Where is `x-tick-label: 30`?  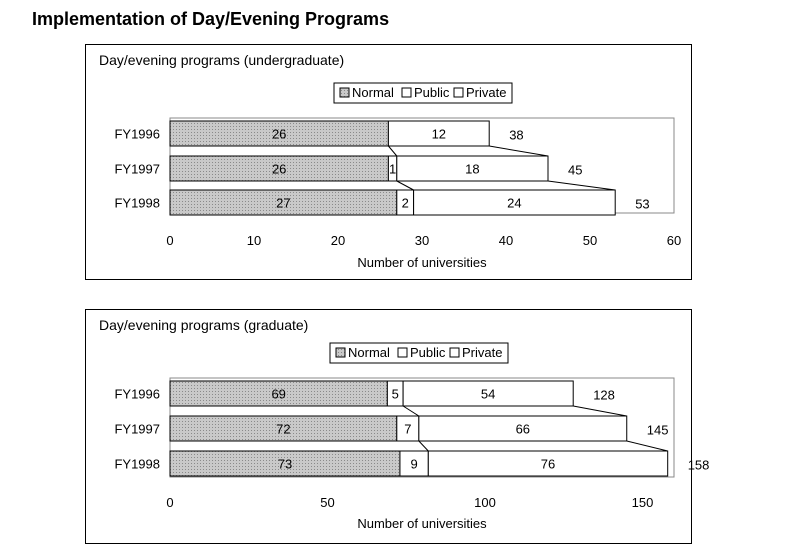 x-tick-label: 30 is located at coordinates (422, 240).